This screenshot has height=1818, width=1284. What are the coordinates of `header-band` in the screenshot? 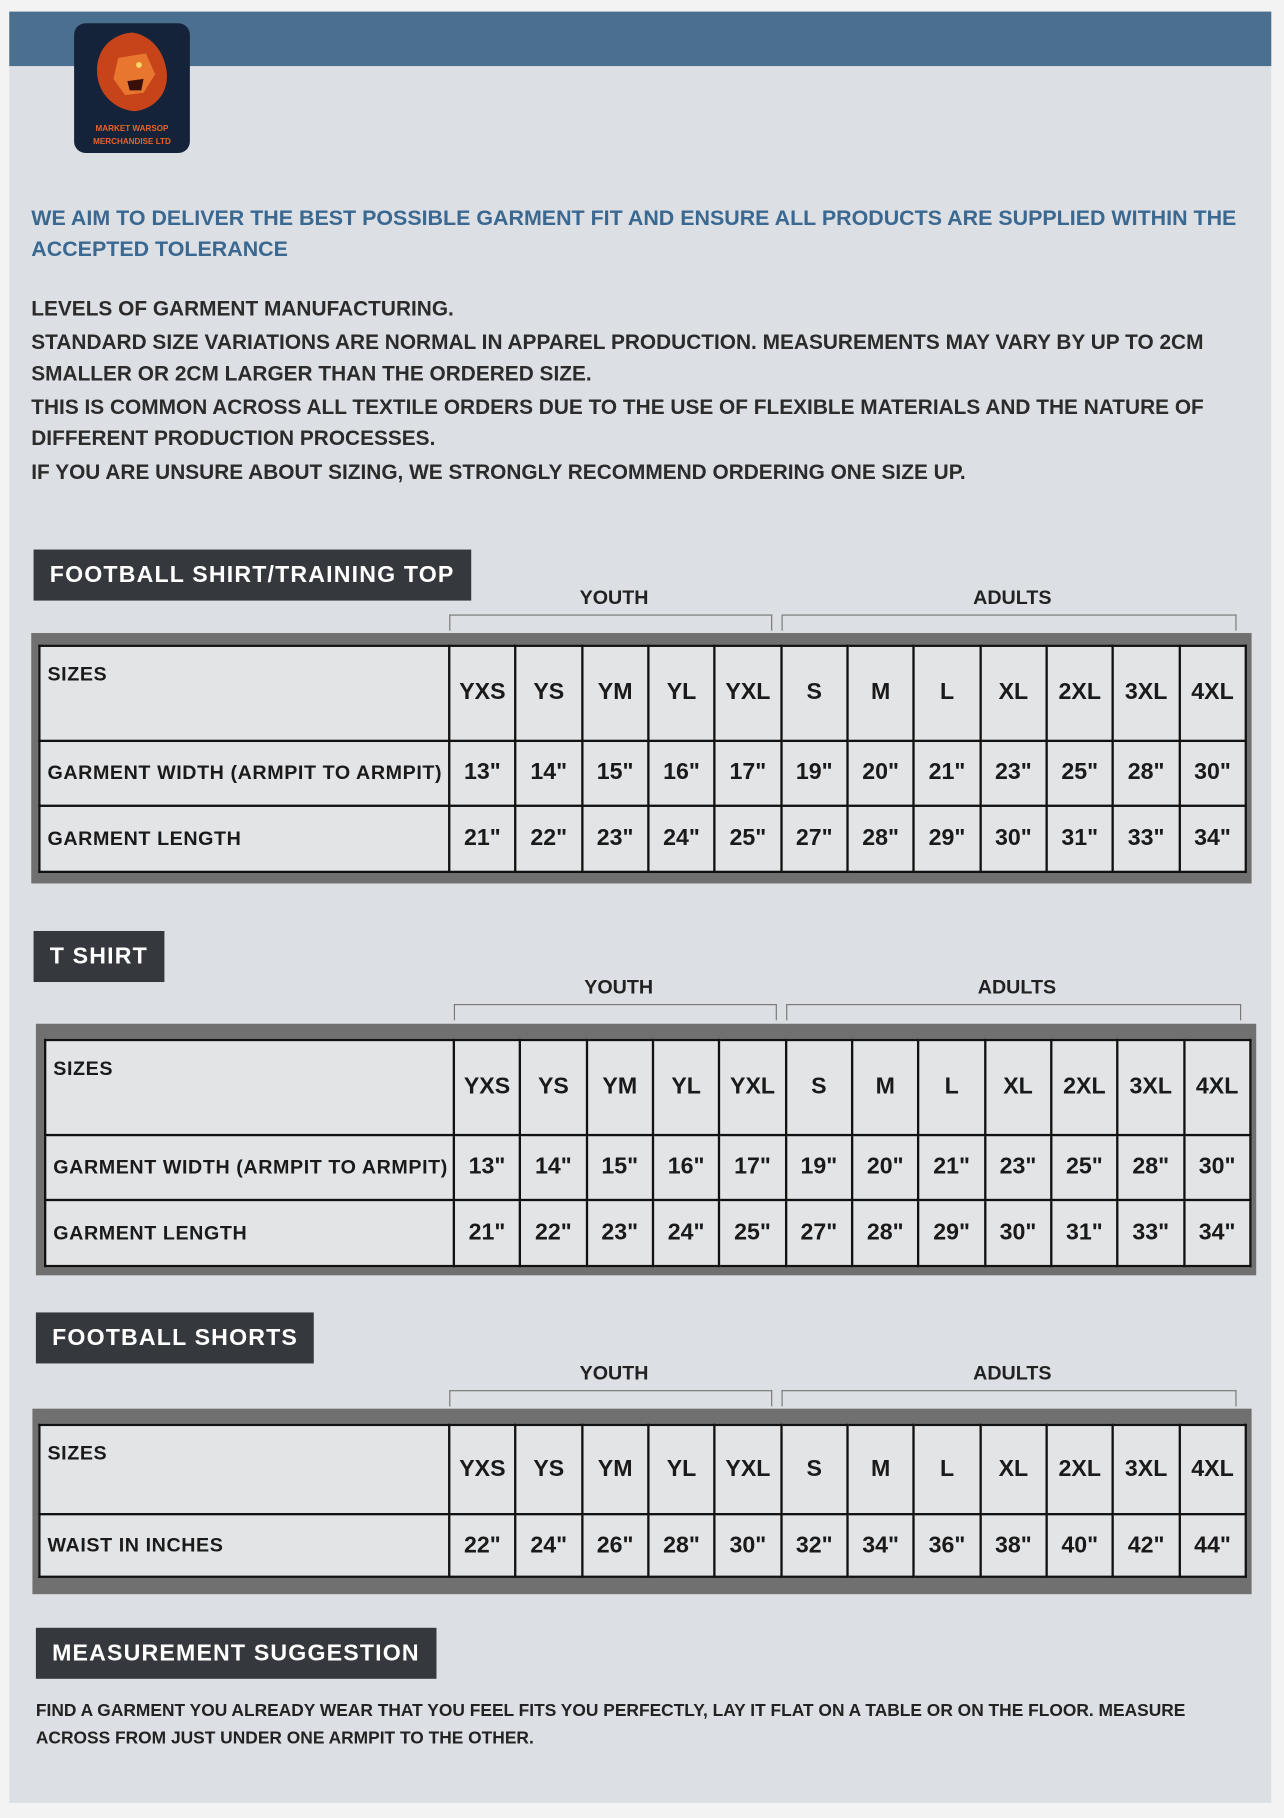 It's located at (640, 39).